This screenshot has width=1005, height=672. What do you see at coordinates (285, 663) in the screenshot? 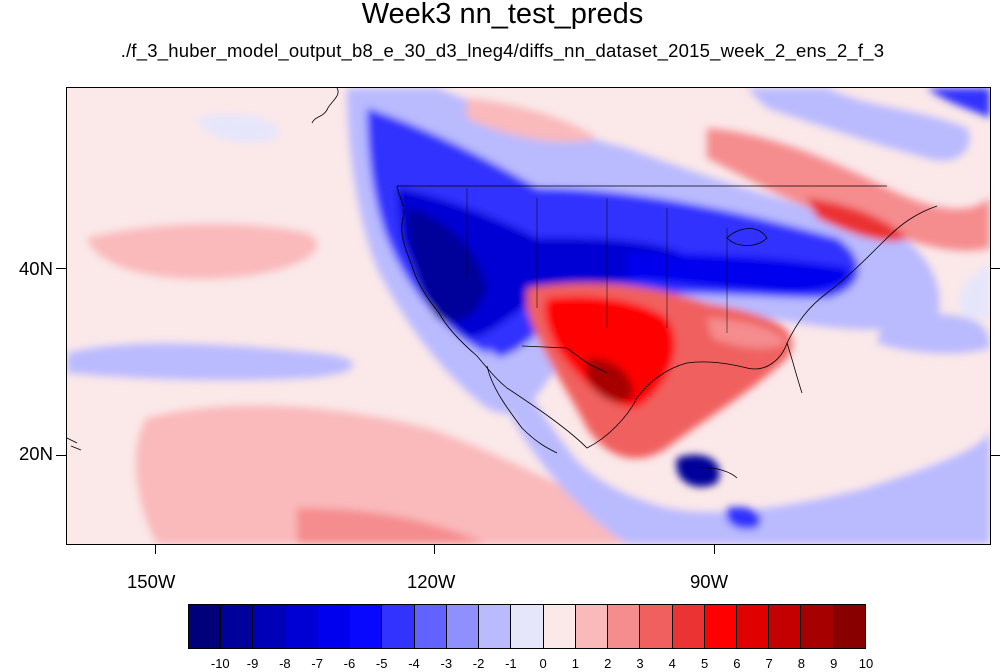
I see `colorbar-label: -8` at bounding box center [285, 663].